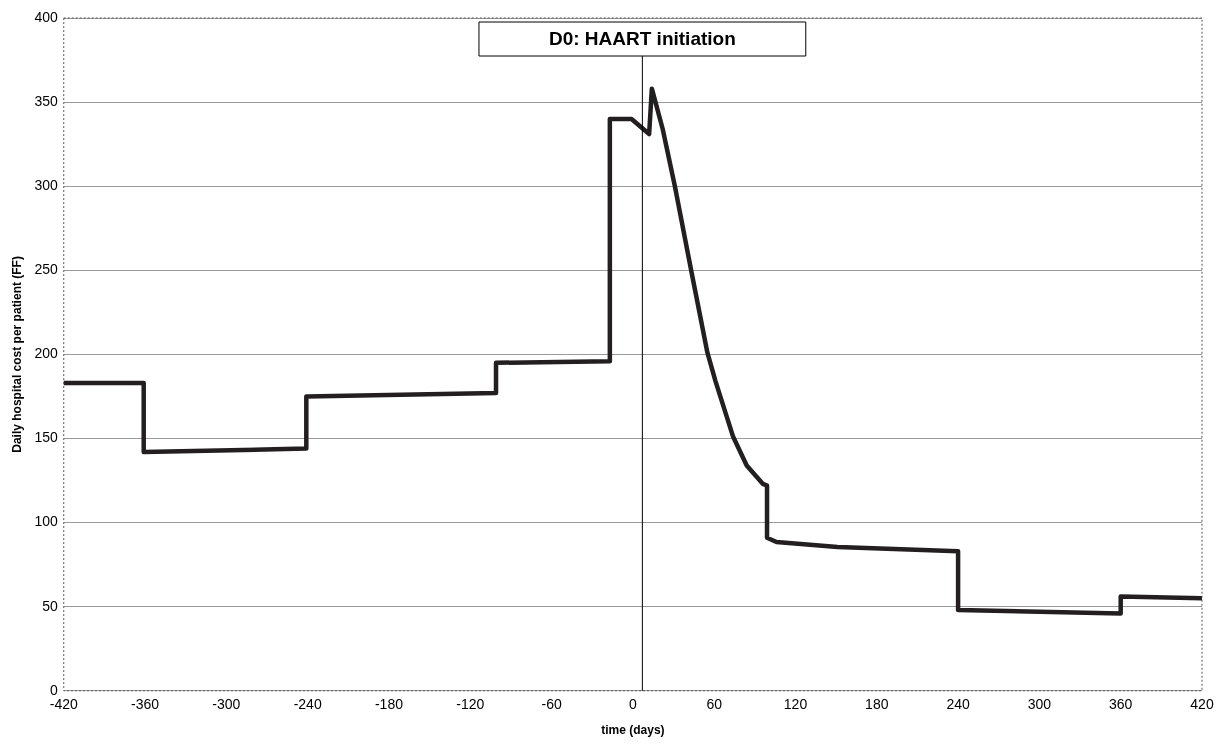  I want to click on x-tick-label: -360, so click(145, 704).